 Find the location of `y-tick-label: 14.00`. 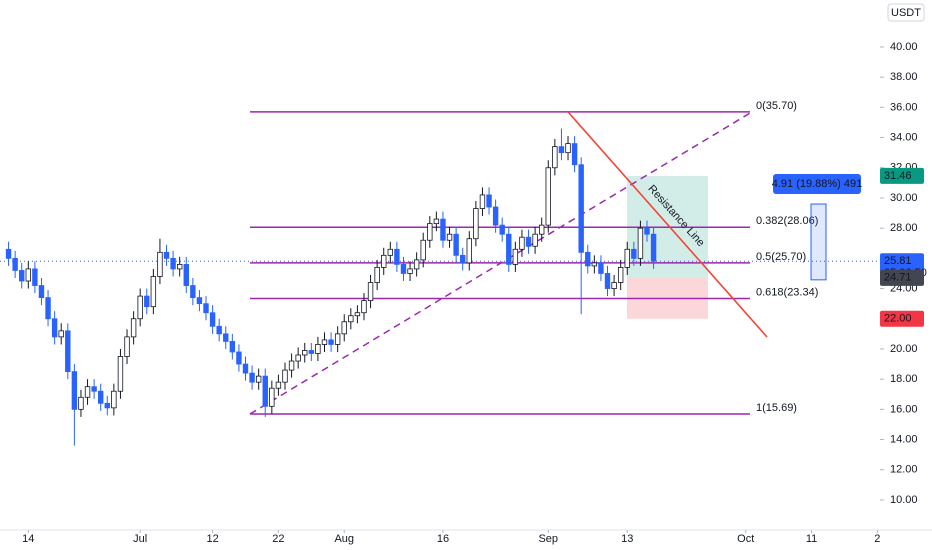

y-tick-label: 14.00 is located at coordinates (904, 439).